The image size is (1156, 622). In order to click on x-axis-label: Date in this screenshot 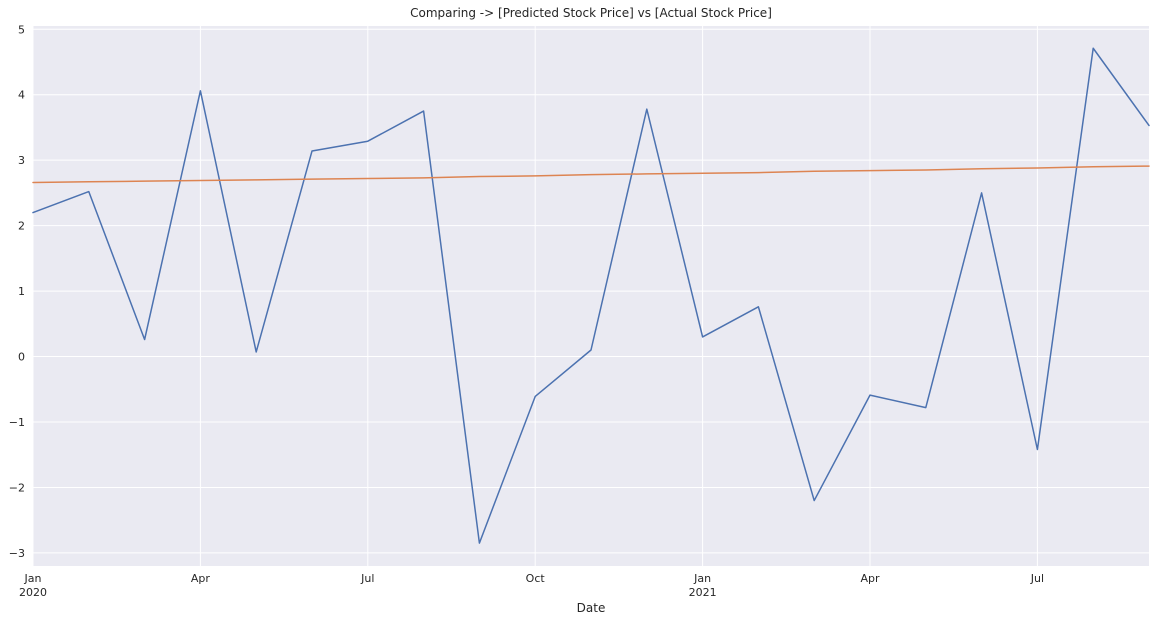, I will do `click(591, 608)`.